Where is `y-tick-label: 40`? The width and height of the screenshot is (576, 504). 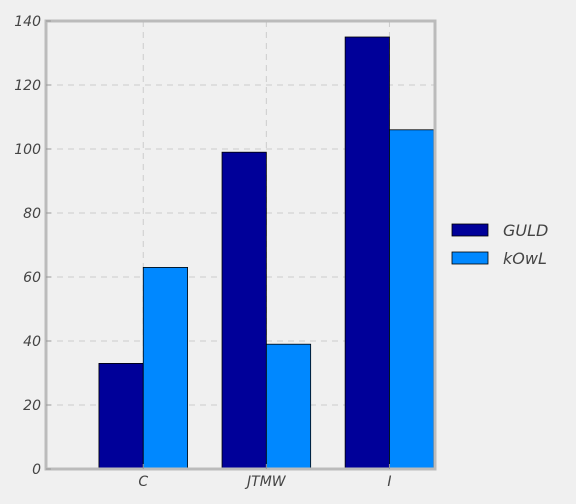 y-tick-label: 40 is located at coordinates (32, 342).